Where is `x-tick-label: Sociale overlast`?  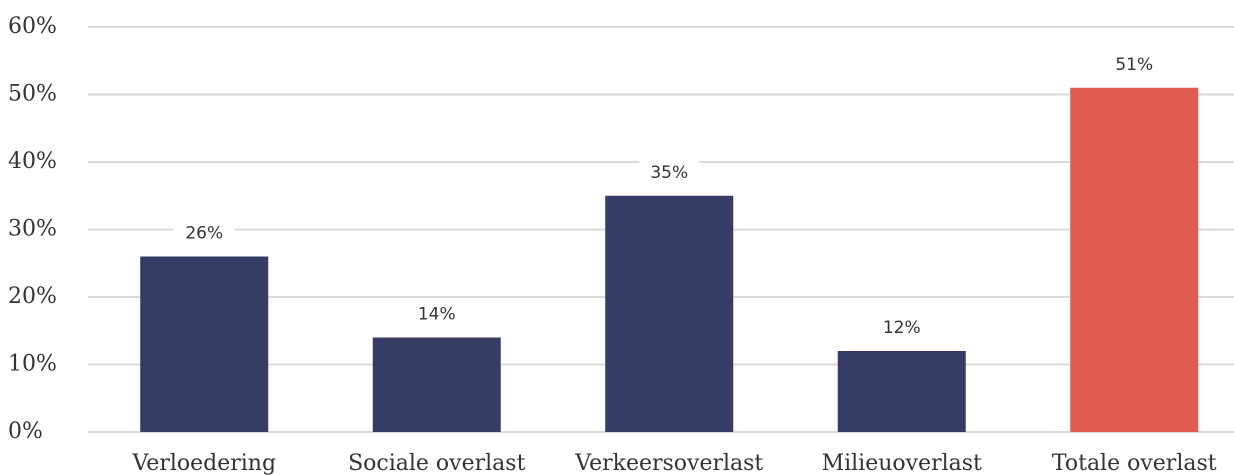 x-tick-label: Sociale overlast is located at coordinates (436, 463).